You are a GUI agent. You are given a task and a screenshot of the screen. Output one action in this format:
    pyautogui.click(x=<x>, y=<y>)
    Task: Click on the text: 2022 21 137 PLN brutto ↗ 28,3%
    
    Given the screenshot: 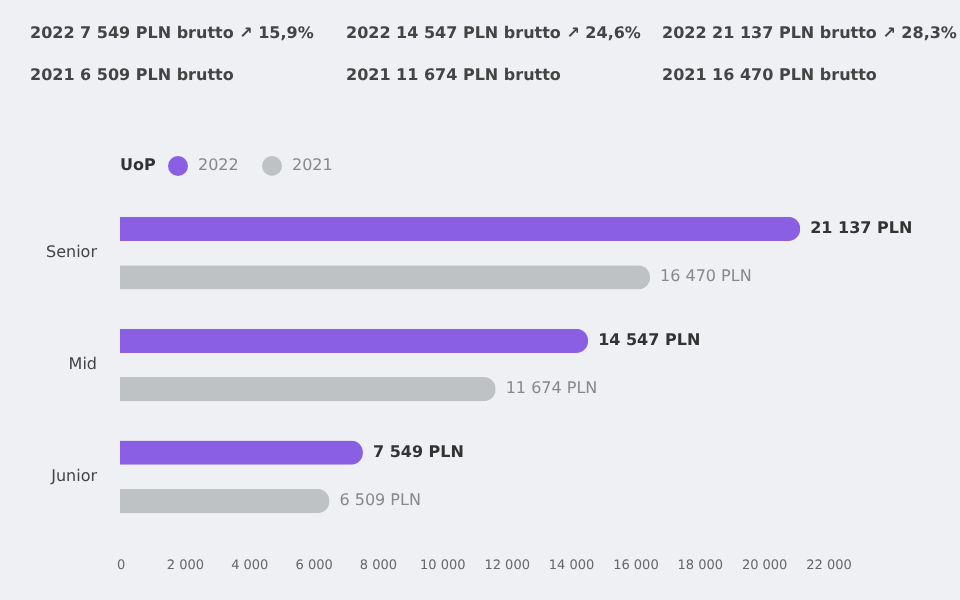 What is the action you would take?
    pyautogui.click(x=809, y=33)
    